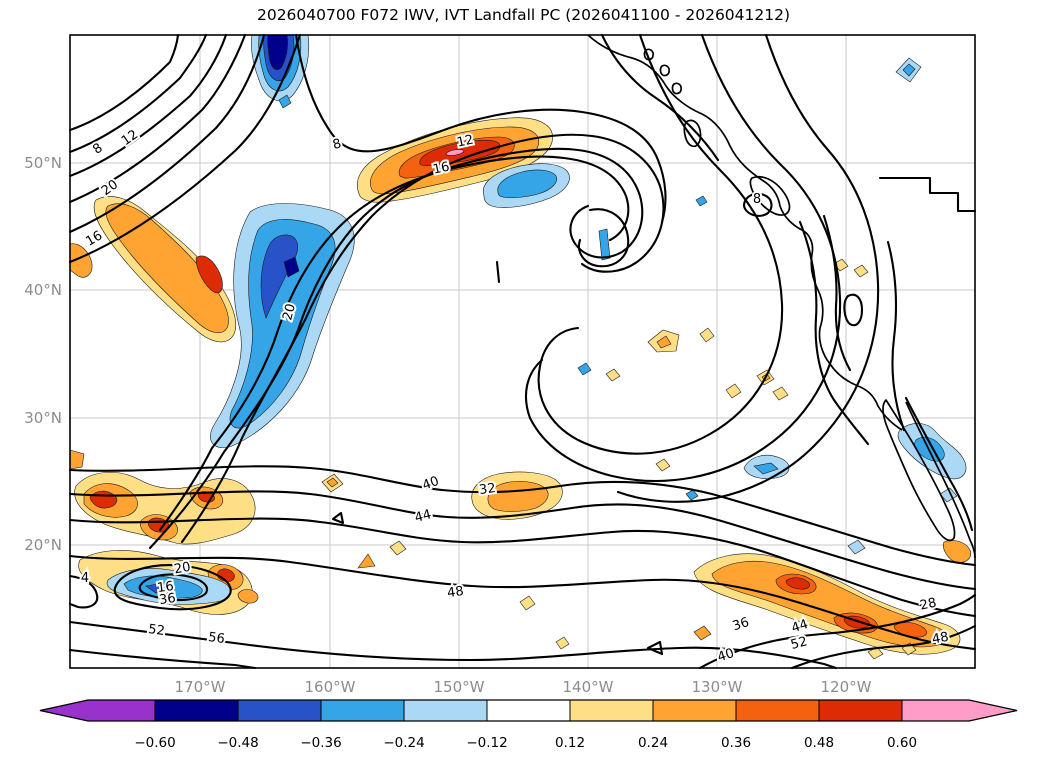 This screenshot has width=1047, height=765. Describe the element at coordinates (182, 569) in the screenshot. I see `contour-label: 20` at that location.